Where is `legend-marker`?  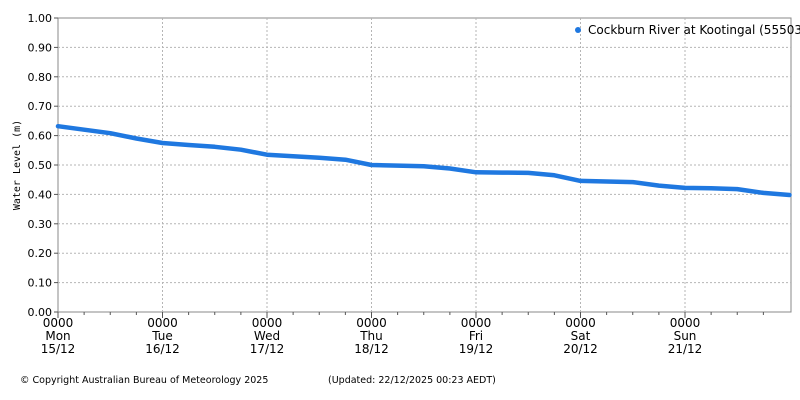 legend-marker is located at coordinates (578, 30).